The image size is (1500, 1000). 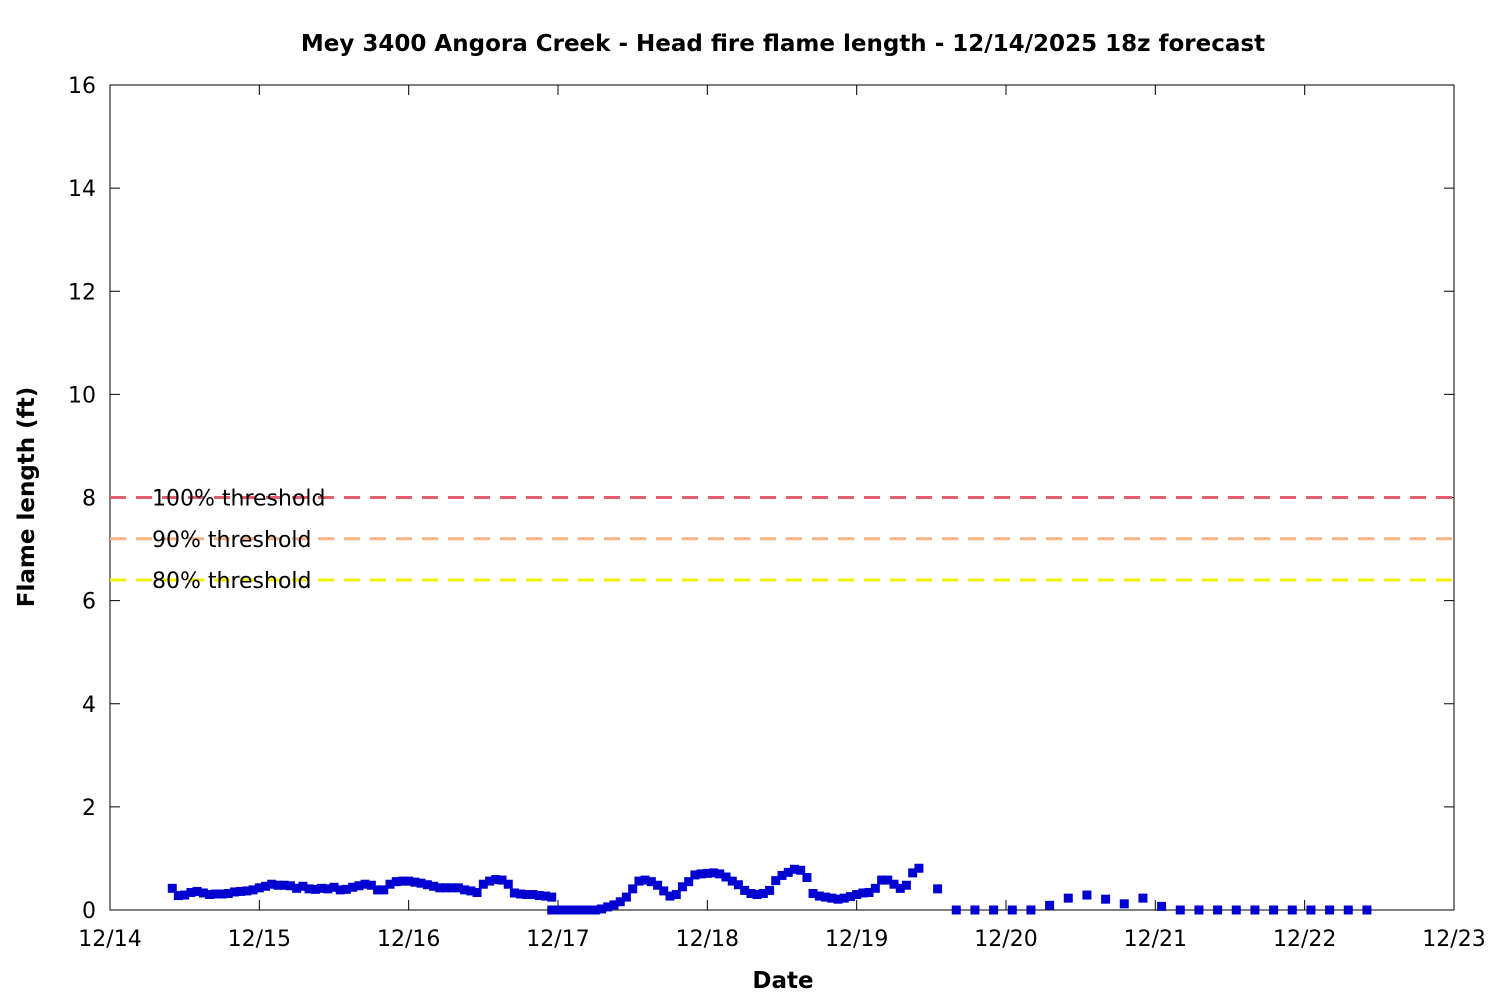 What do you see at coordinates (707, 939) in the screenshot?
I see `x-tick-label: 12/18` at bounding box center [707, 939].